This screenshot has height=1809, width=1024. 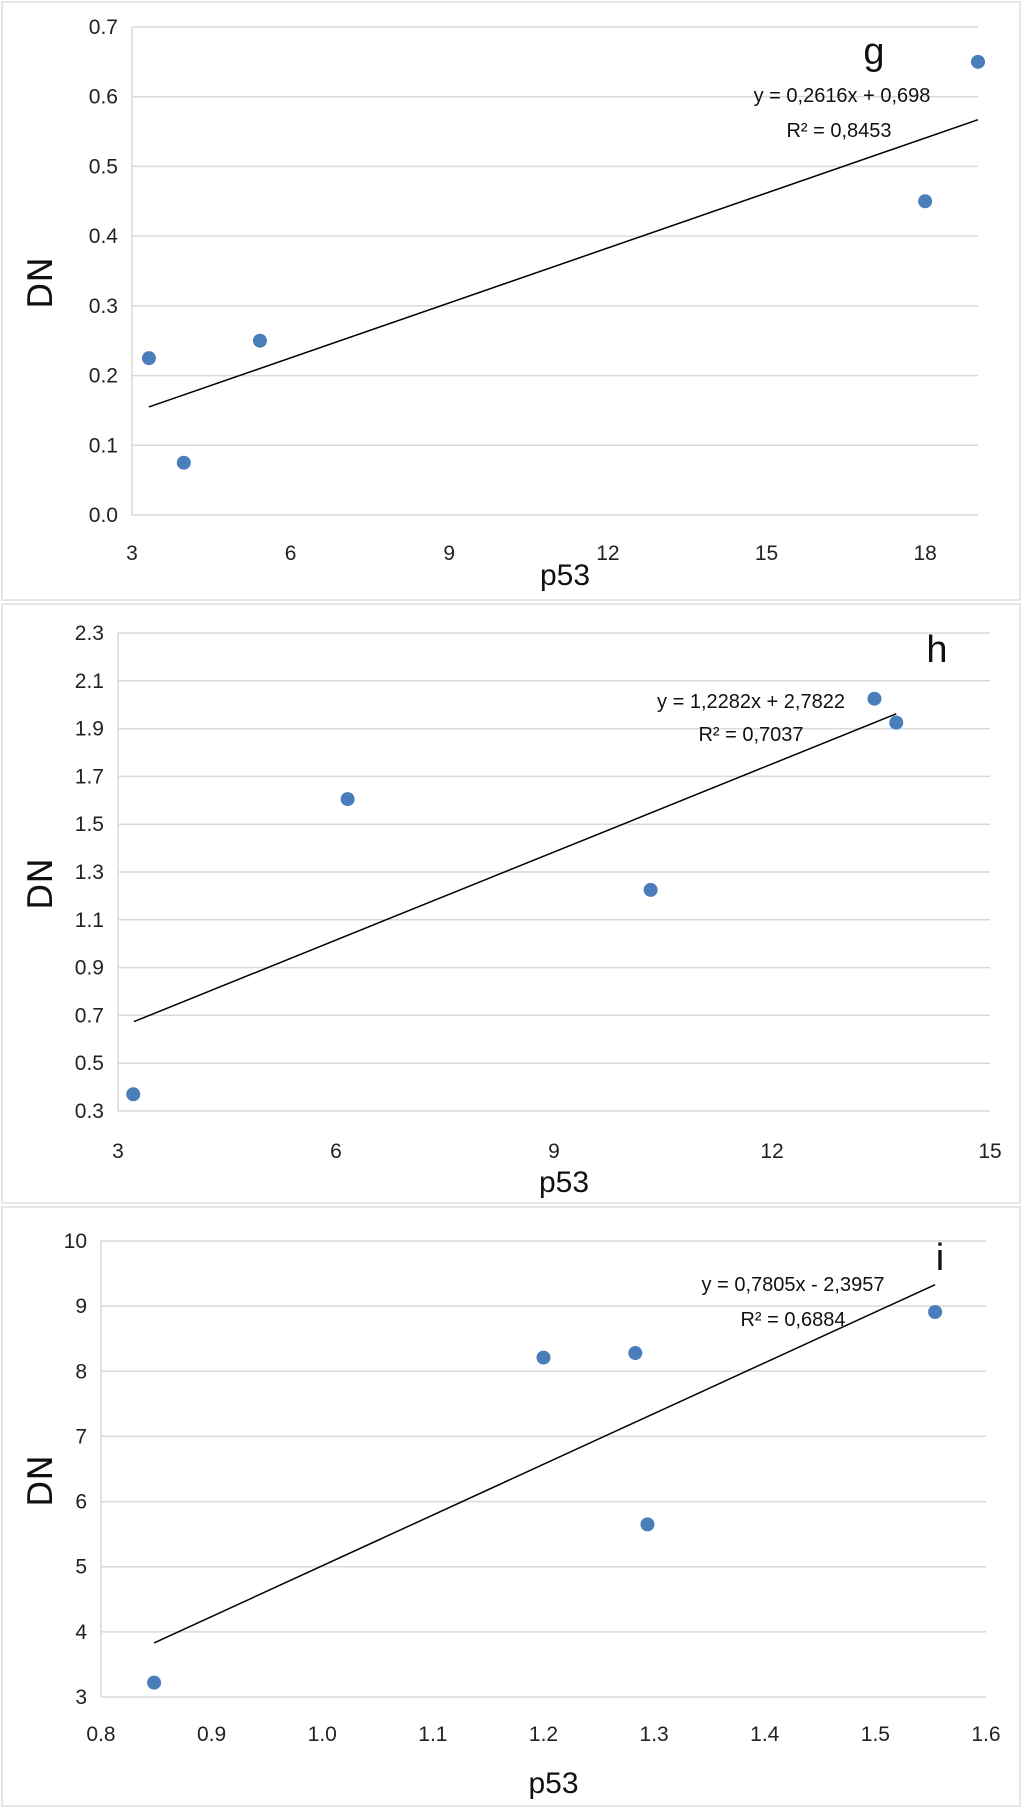 What do you see at coordinates (103, 445) in the screenshot?
I see `y-tick-label: 0.1` at bounding box center [103, 445].